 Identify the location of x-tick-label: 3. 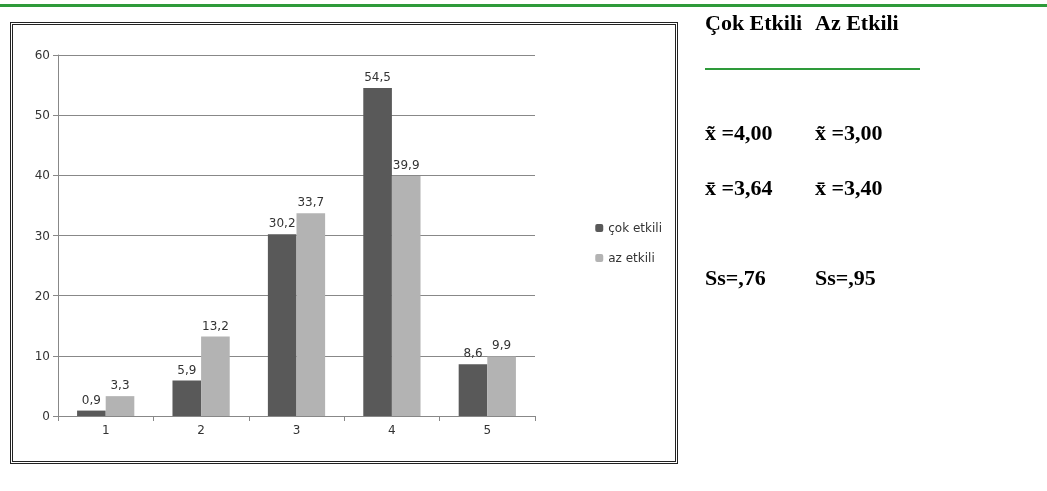
(296, 430).